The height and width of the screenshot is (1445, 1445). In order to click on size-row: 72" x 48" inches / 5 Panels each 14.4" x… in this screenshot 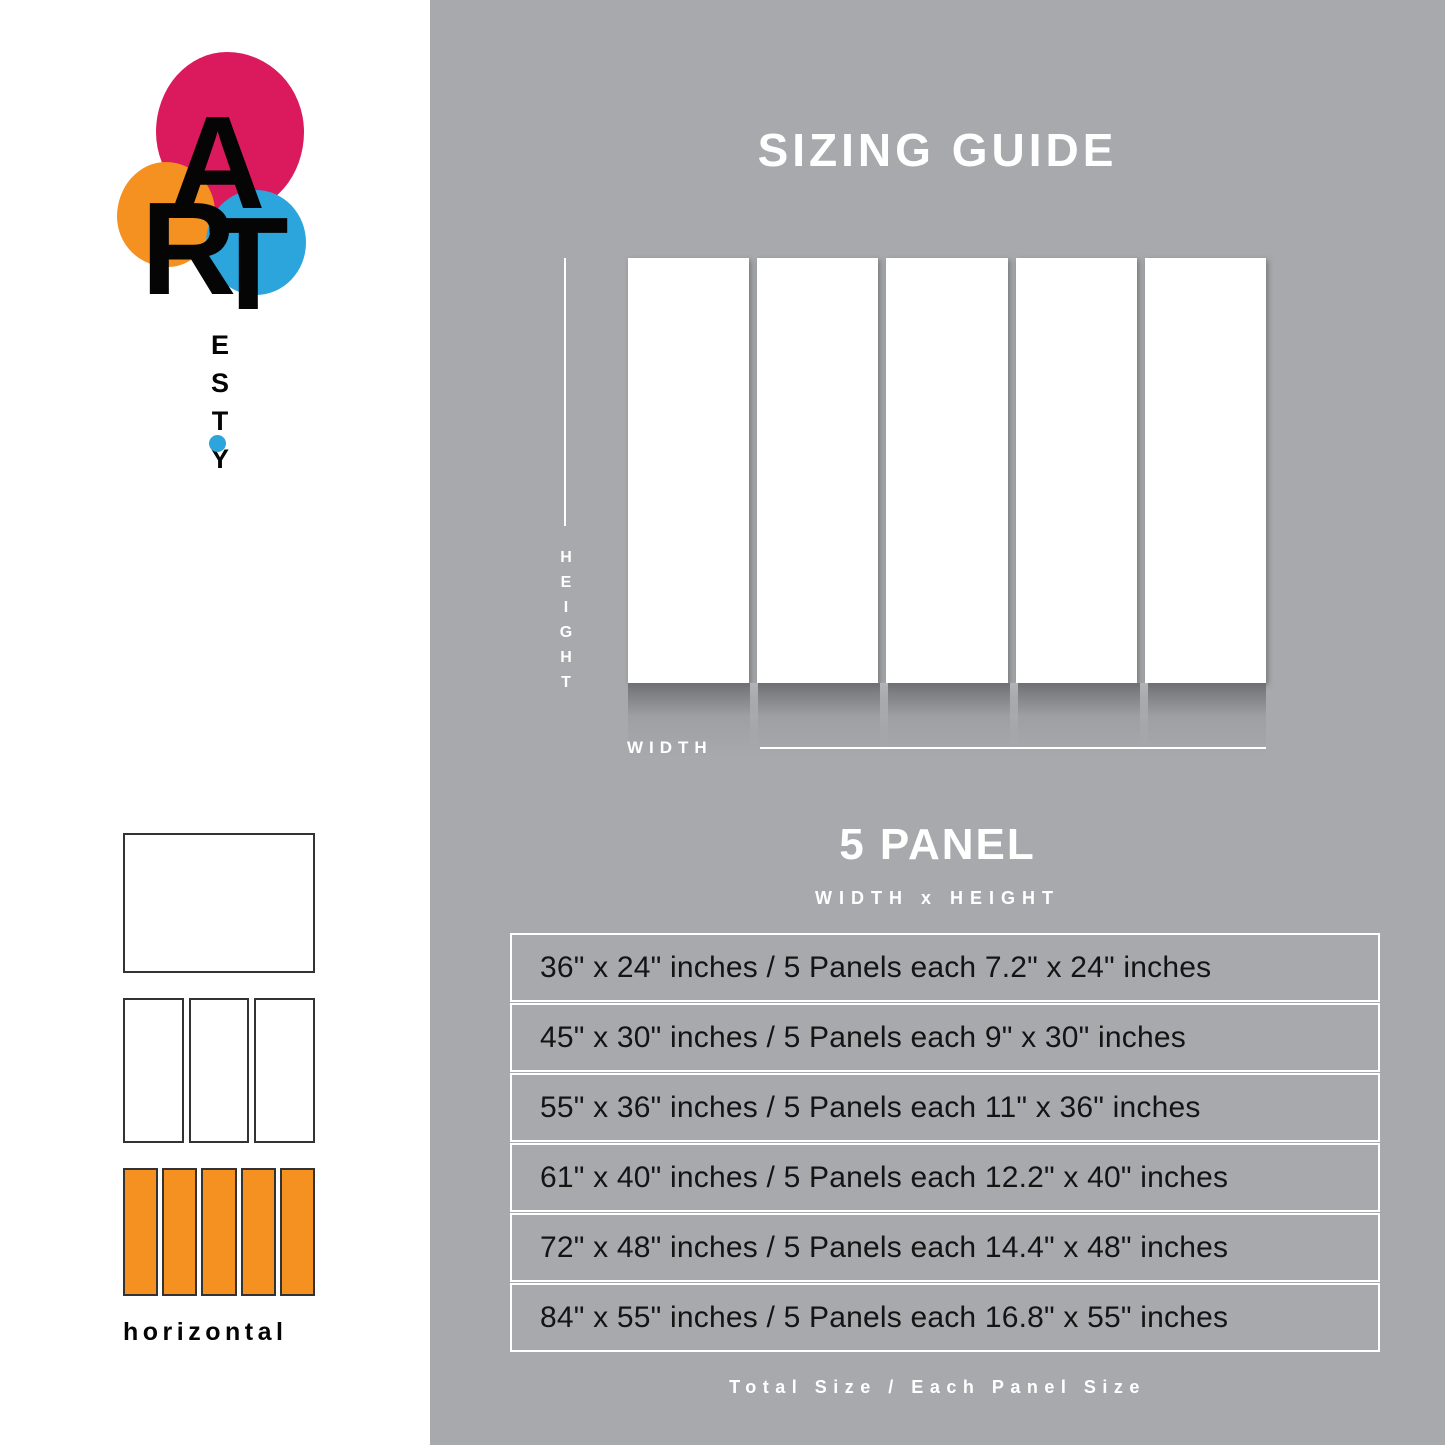, I will do `click(945, 1247)`.